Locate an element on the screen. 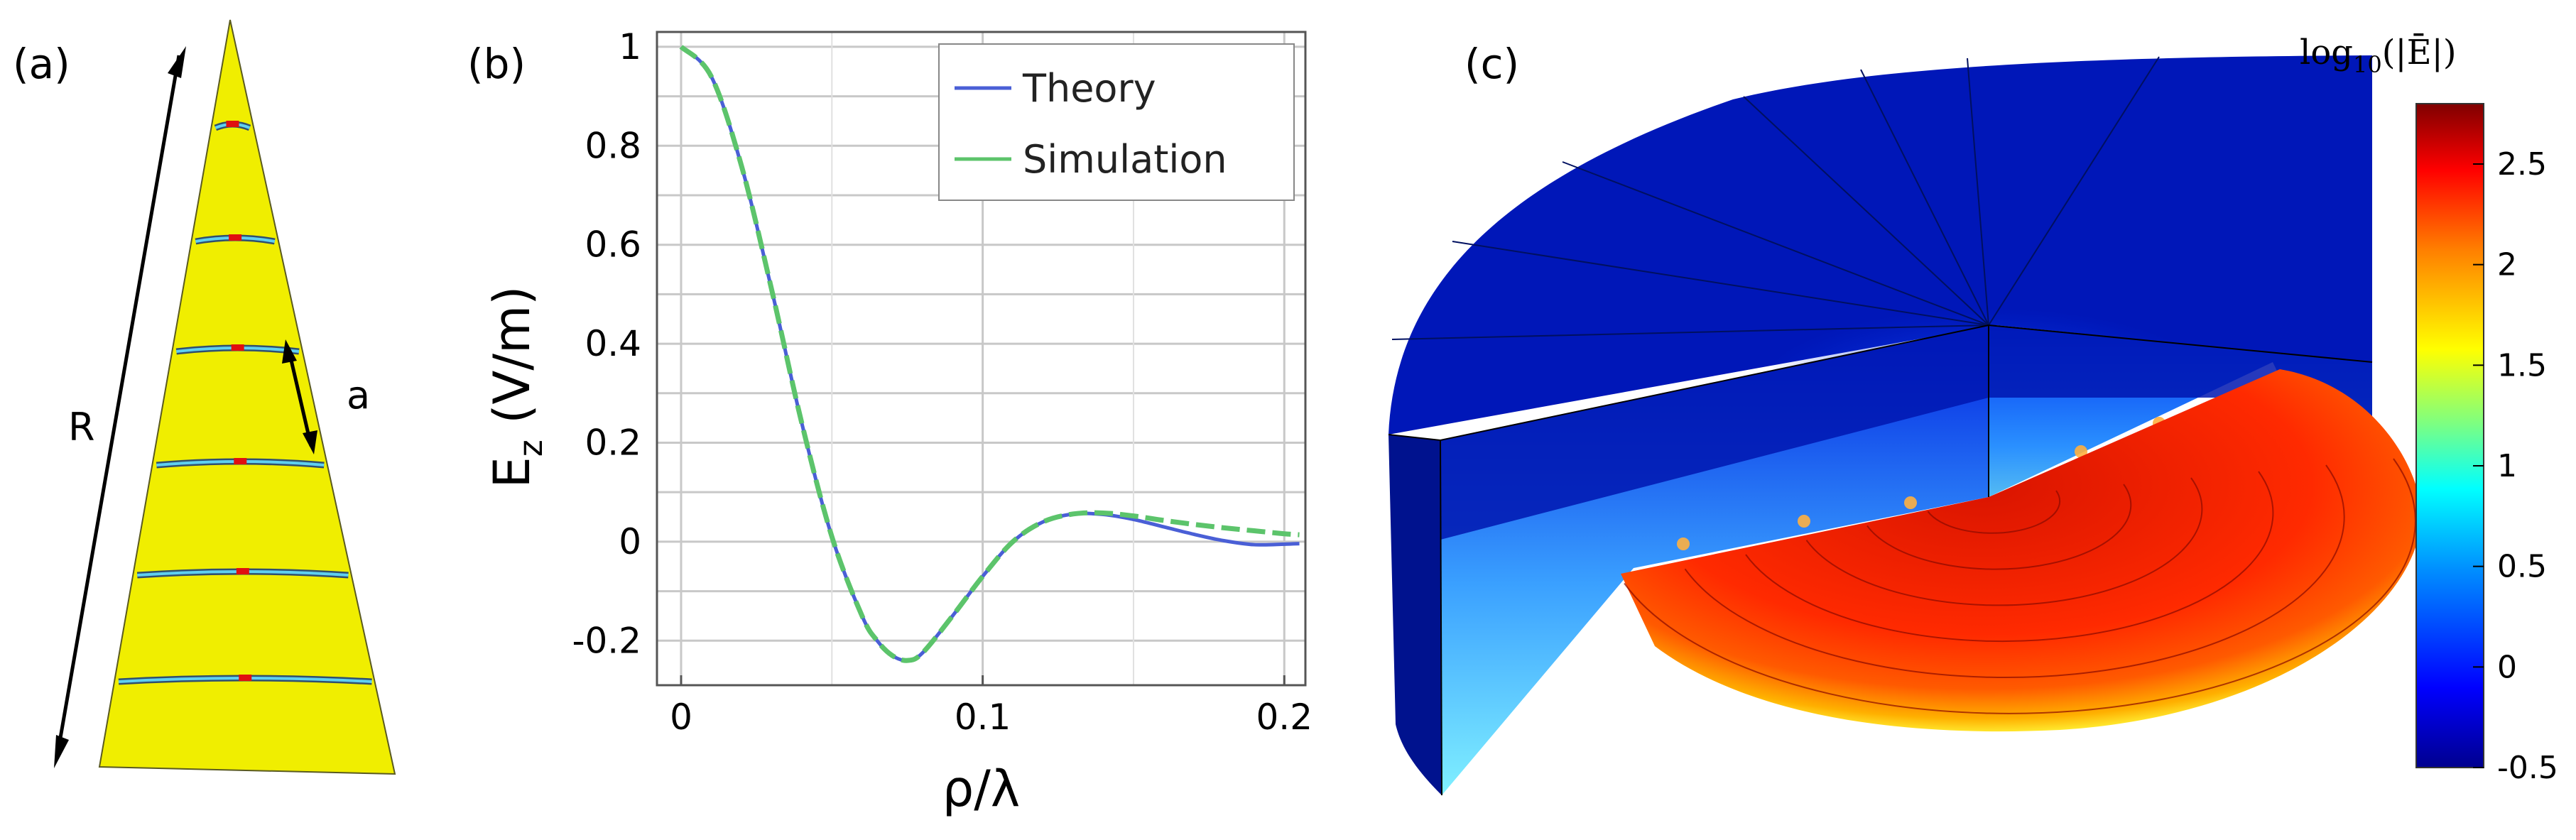 The width and height of the screenshot is (2576, 840). x-axis-label: ρ/λ is located at coordinates (981, 789).